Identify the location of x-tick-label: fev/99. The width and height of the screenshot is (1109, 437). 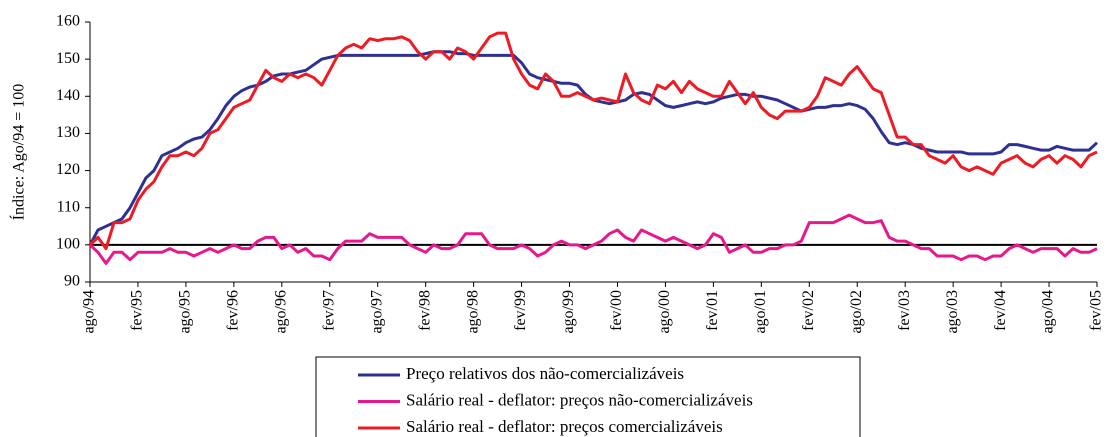
(520, 310).